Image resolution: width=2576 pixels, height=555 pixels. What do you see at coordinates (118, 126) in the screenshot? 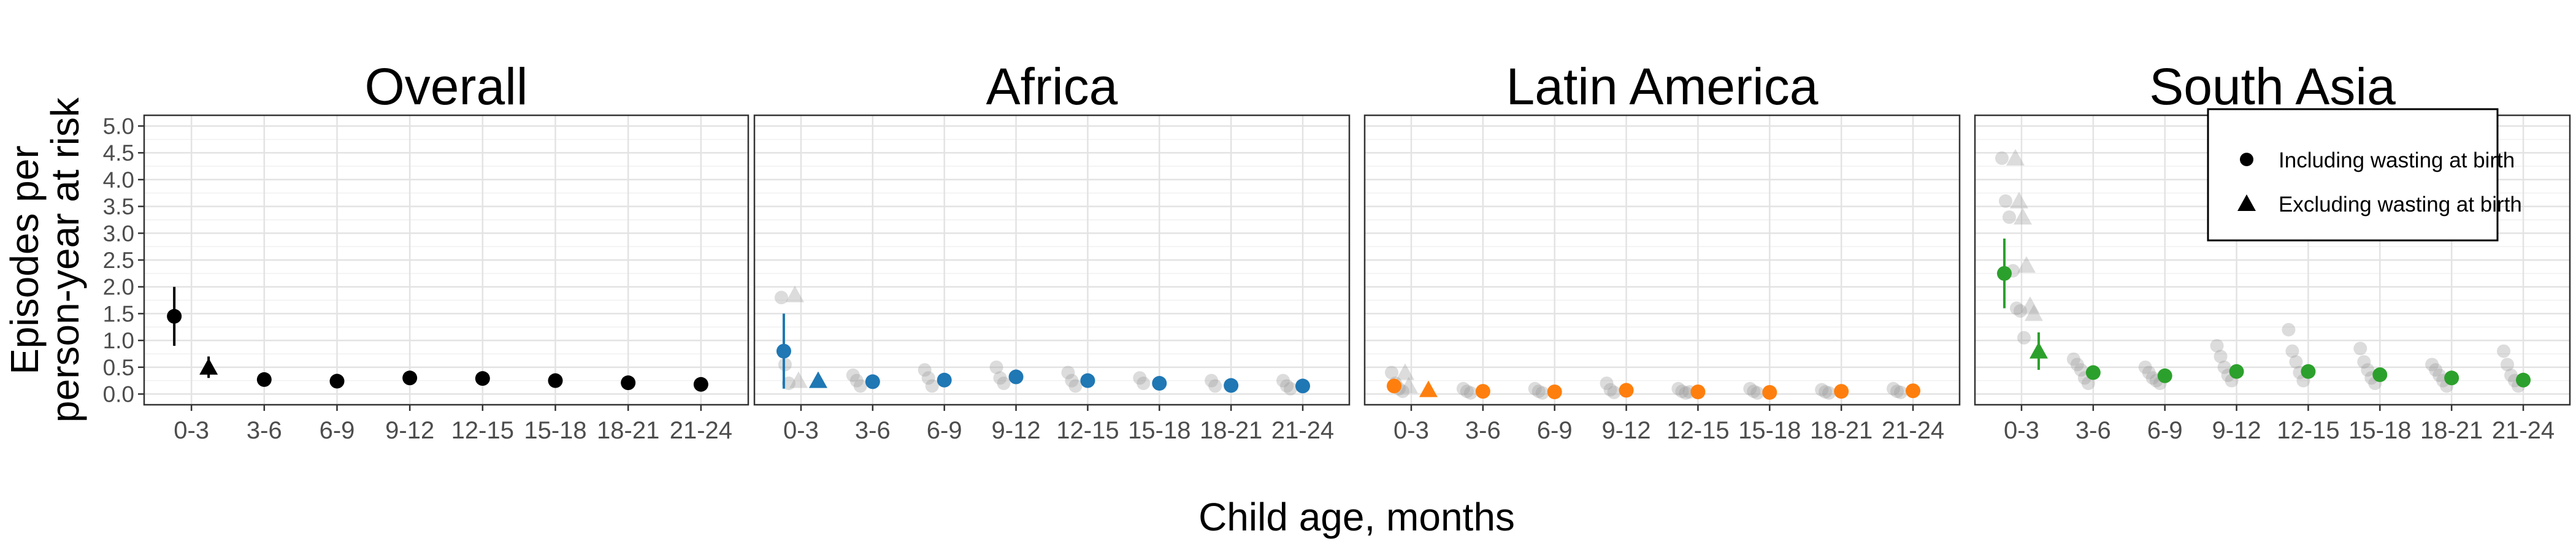
I see `y-tick-label: 5.0` at bounding box center [118, 126].